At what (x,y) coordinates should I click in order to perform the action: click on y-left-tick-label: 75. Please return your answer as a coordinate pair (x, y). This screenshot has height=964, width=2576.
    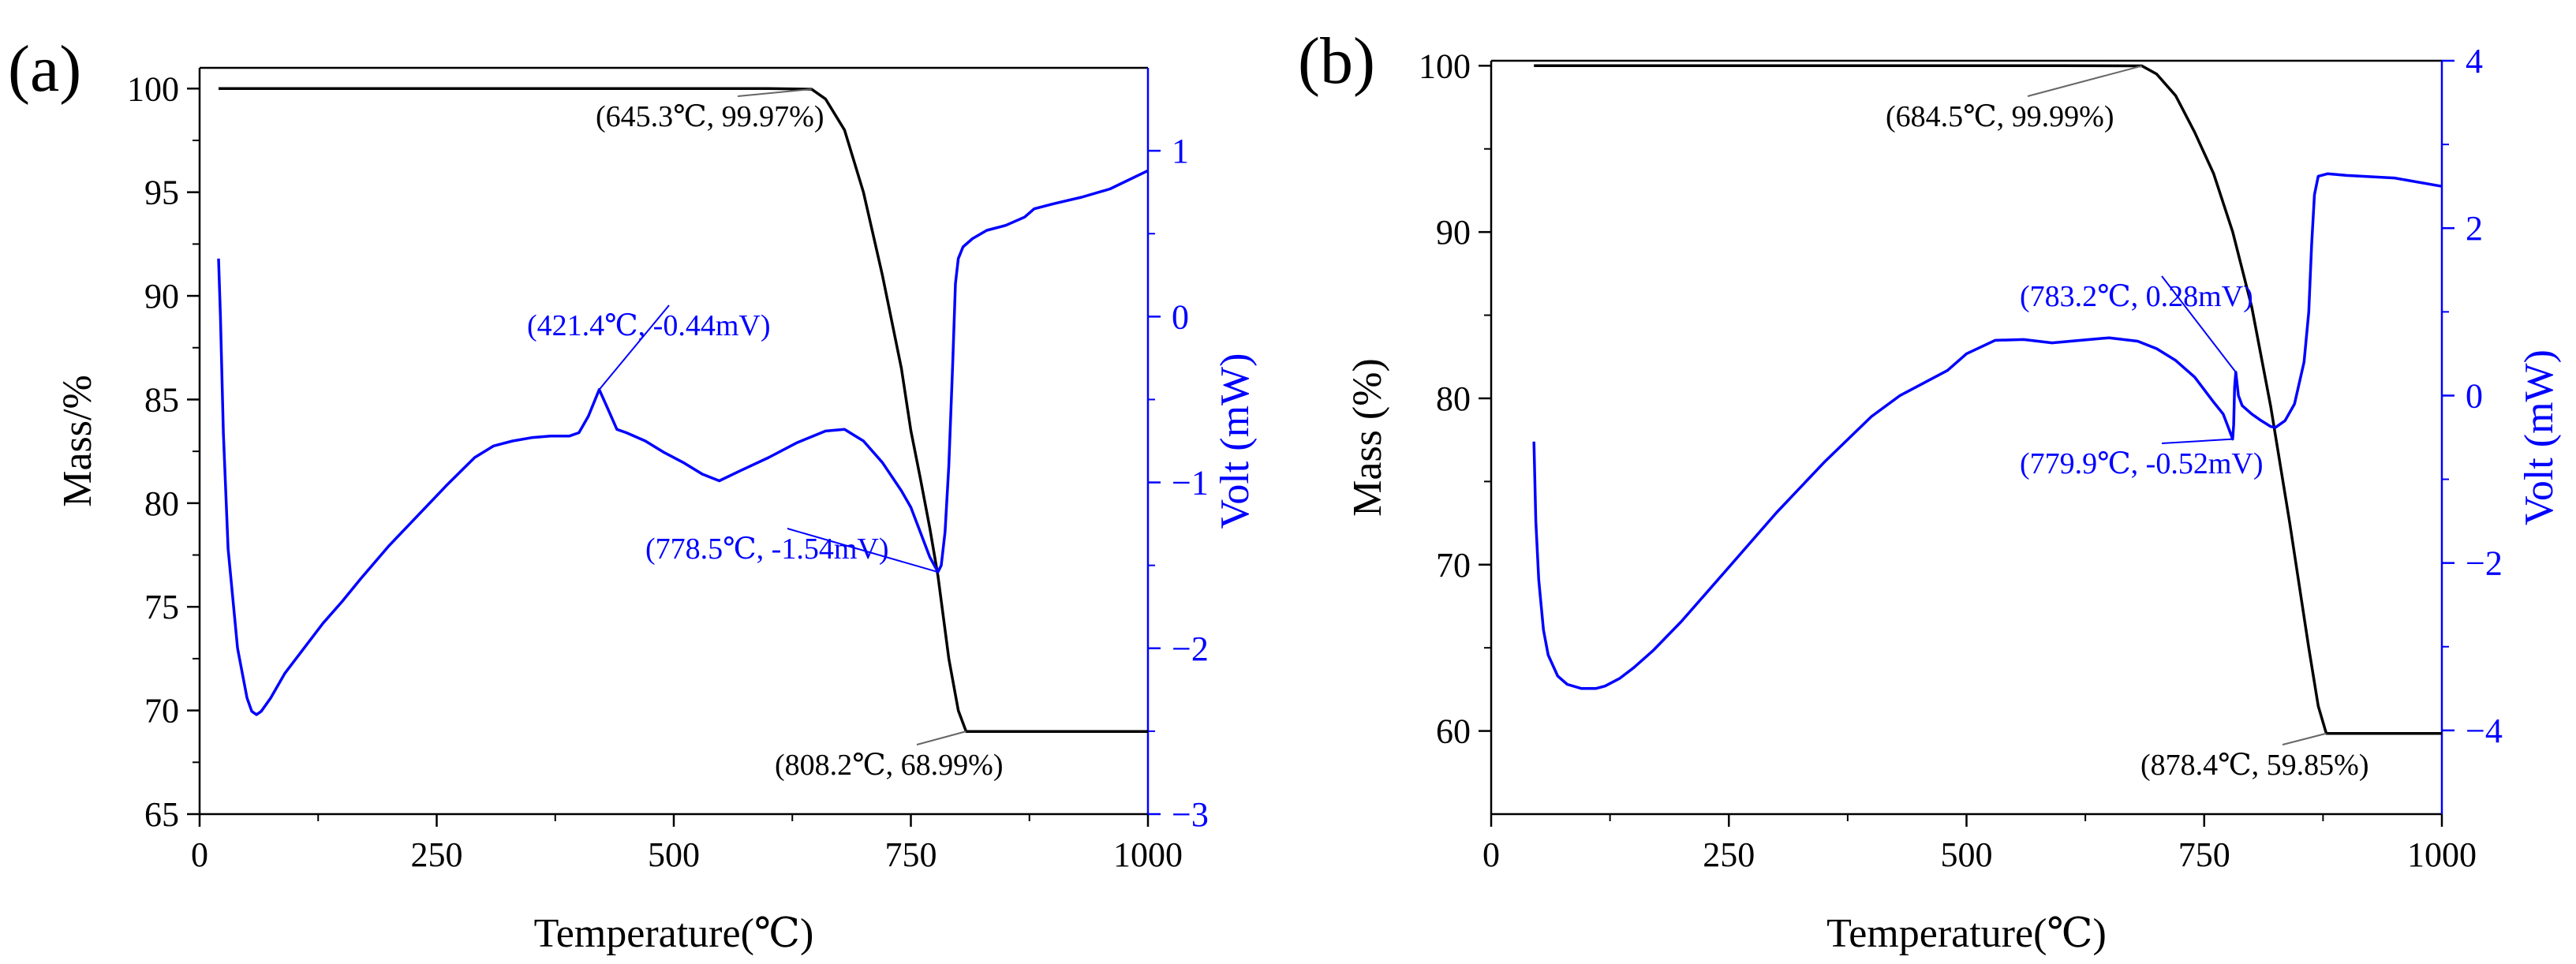
    Looking at the image, I should click on (161, 607).